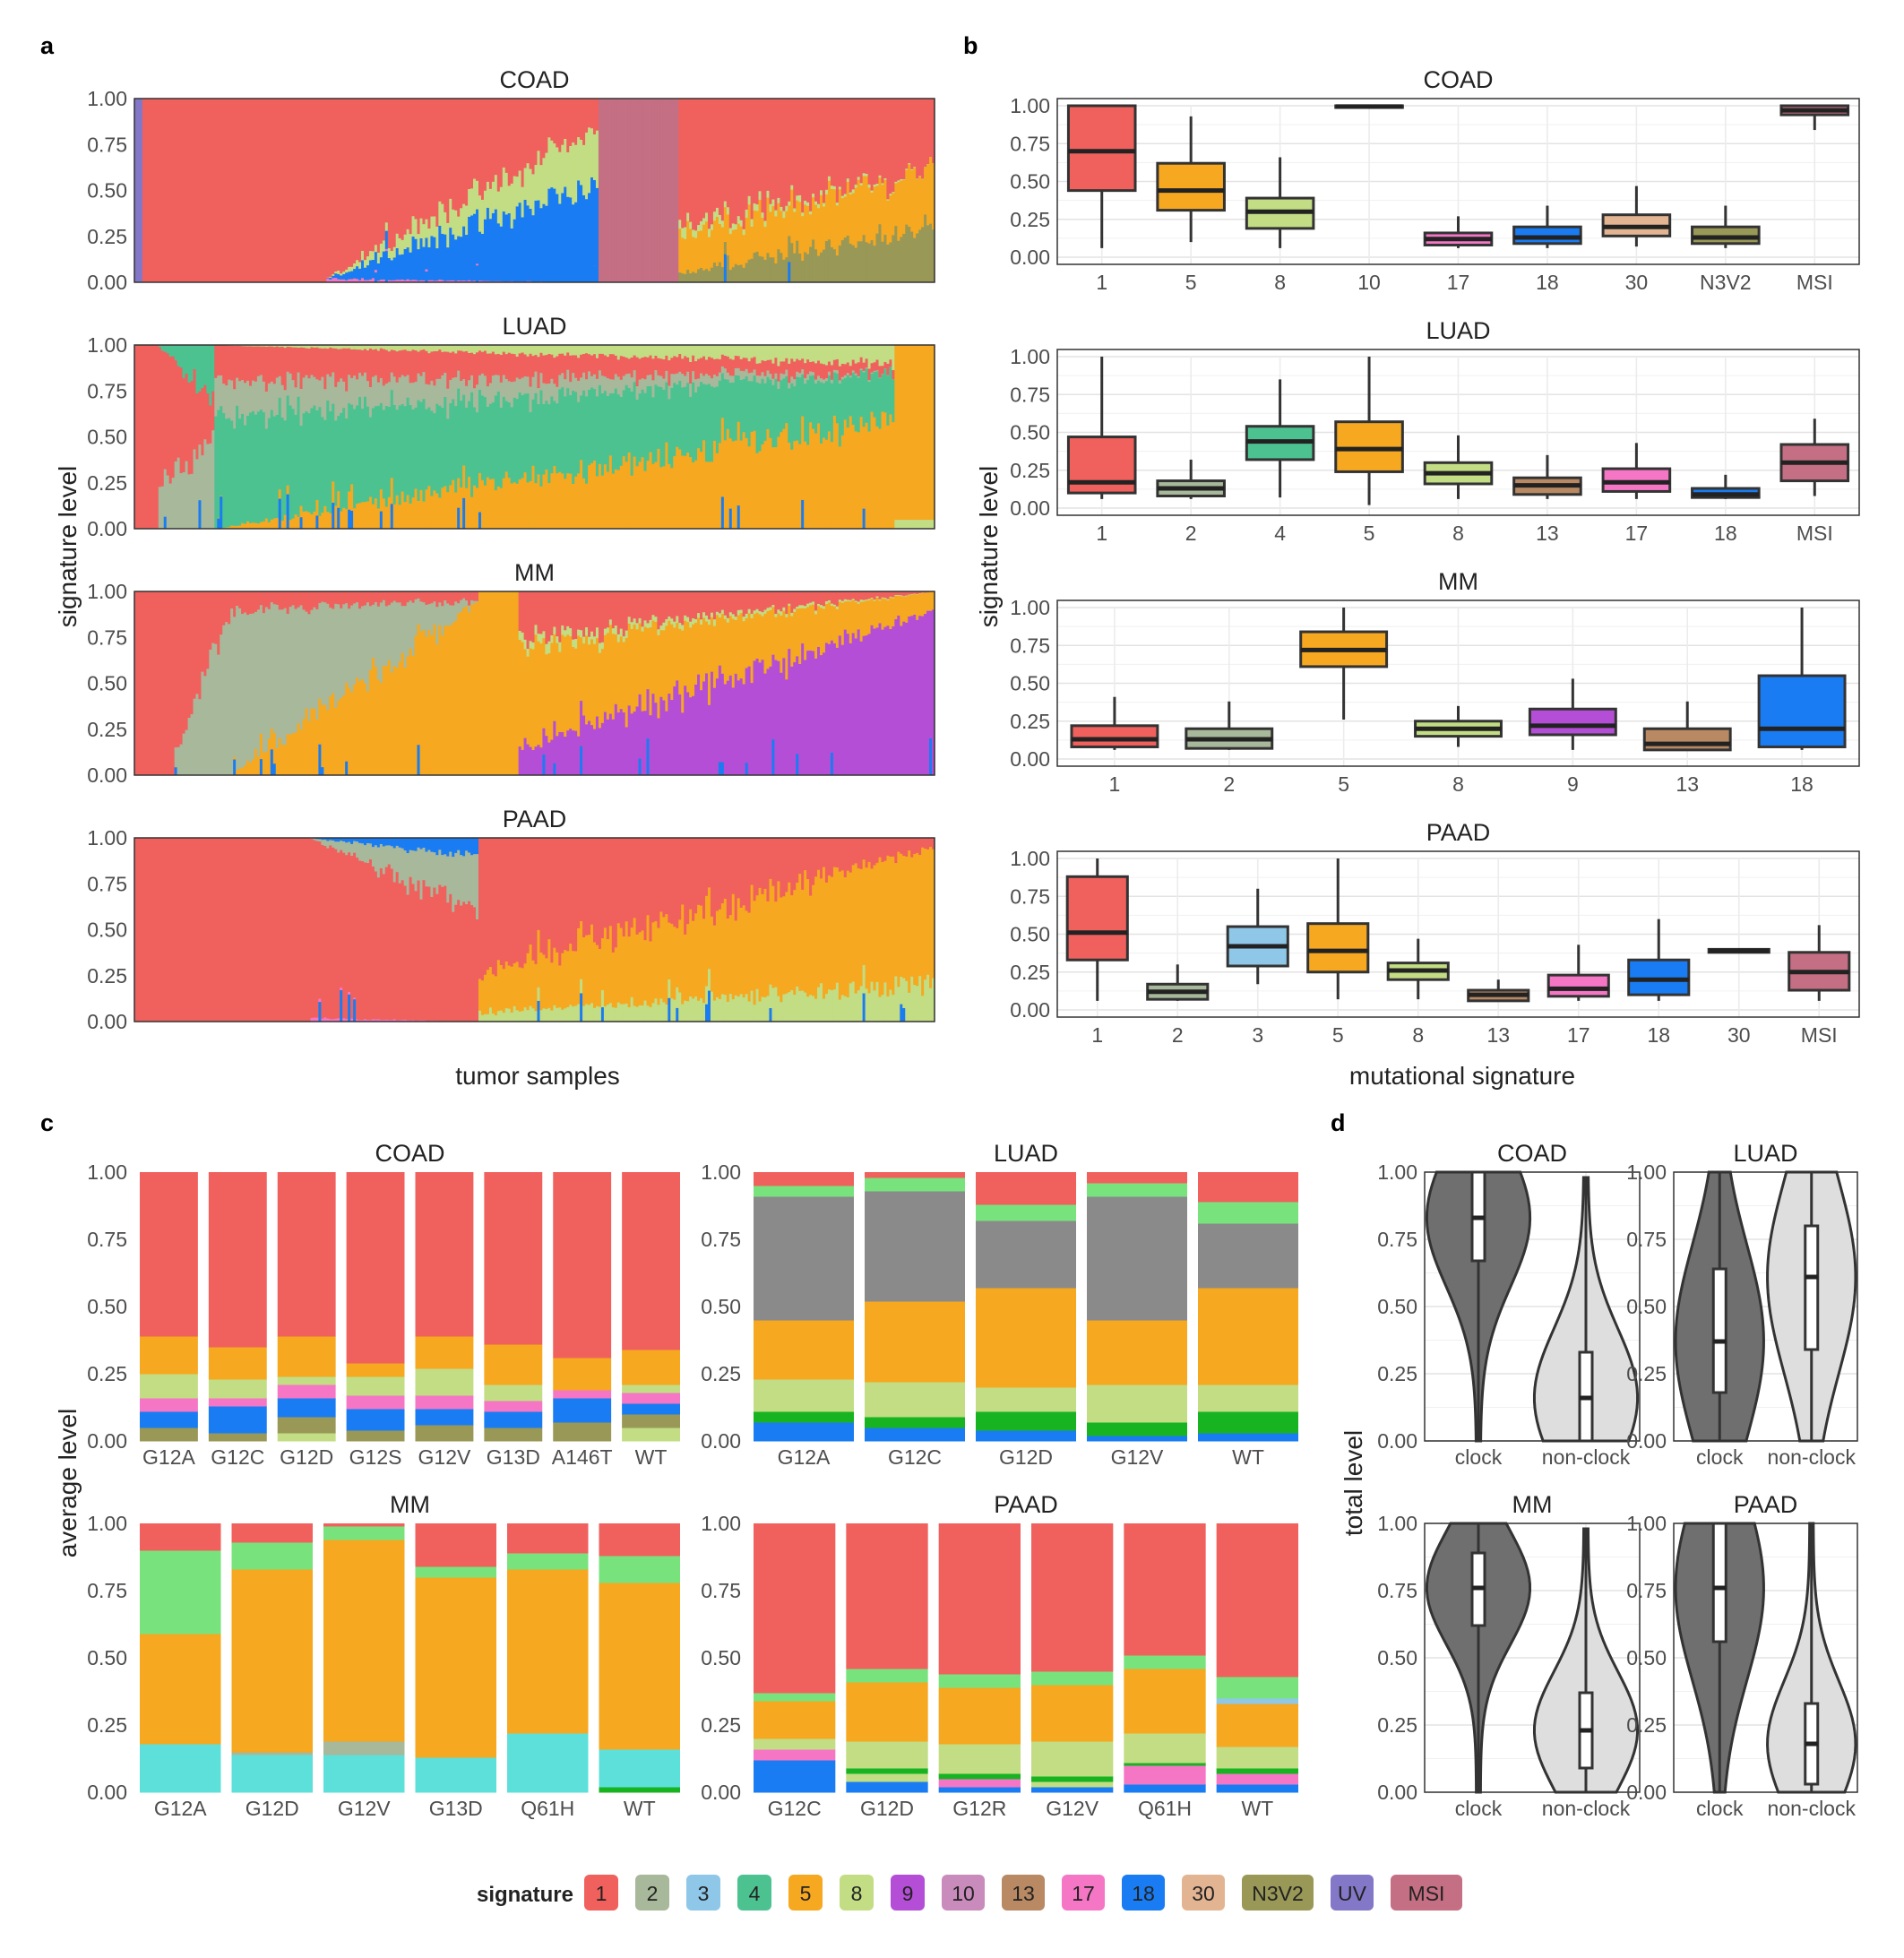 Image resolution: width=1904 pixels, height=1958 pixels. I want to click on panel-c-paad-bar-segment, so click(887, 1596).